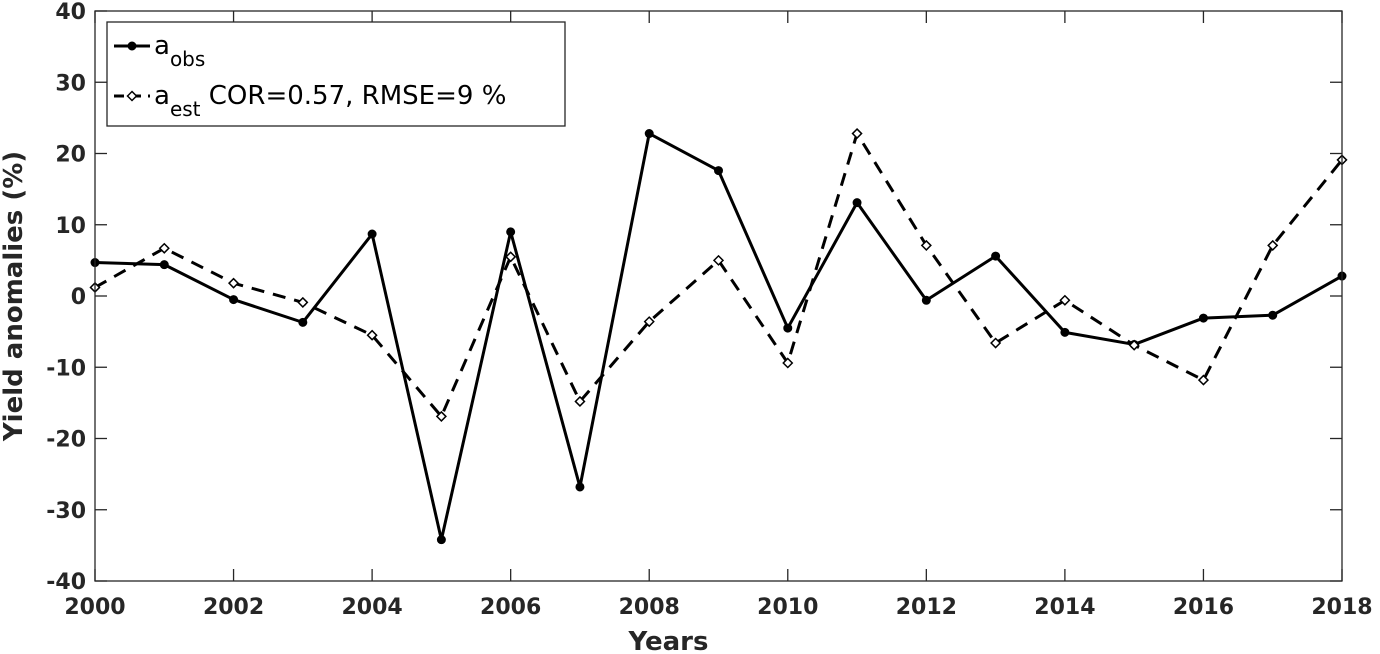 The width and height of the screenshot is (1380, 654). I want to click on x-tick-label: 2018, so click(1341, 607).